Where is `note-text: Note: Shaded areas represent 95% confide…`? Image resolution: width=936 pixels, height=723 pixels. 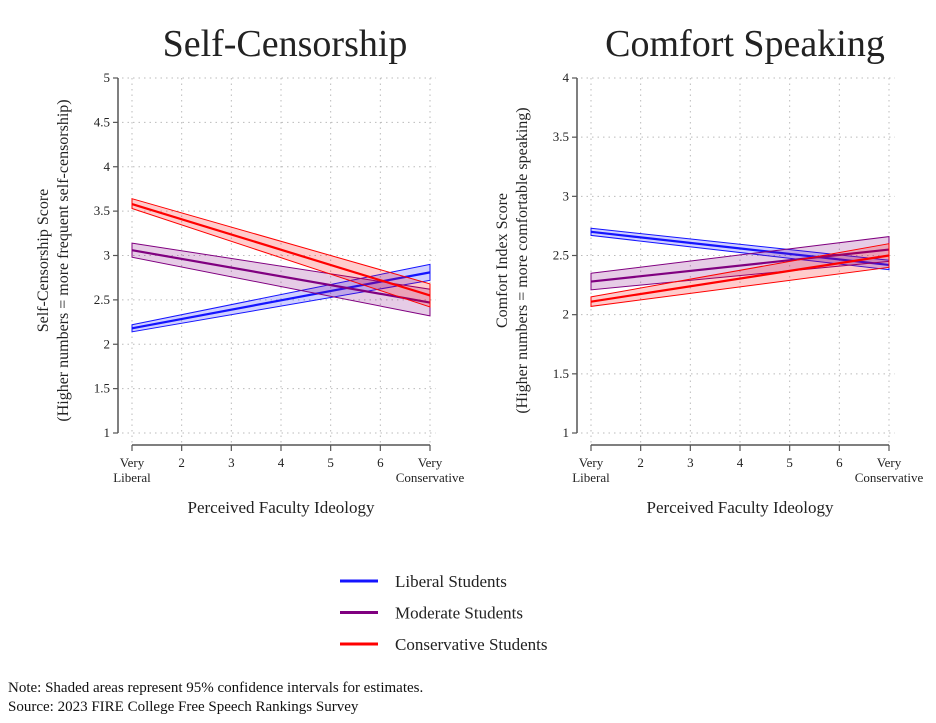 note-text: Note: Shaded areas represent 95% confide… is located at coordinates (216, 688).